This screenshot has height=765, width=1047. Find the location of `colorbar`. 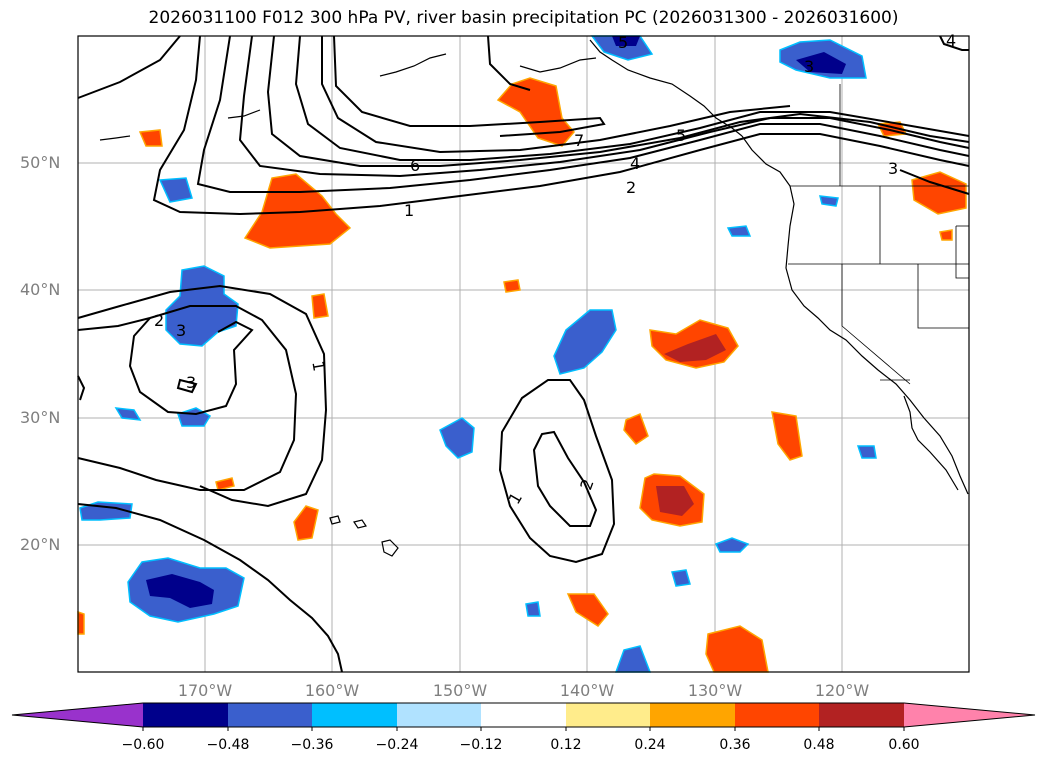

colorbar is located at coordinates (523, 716).